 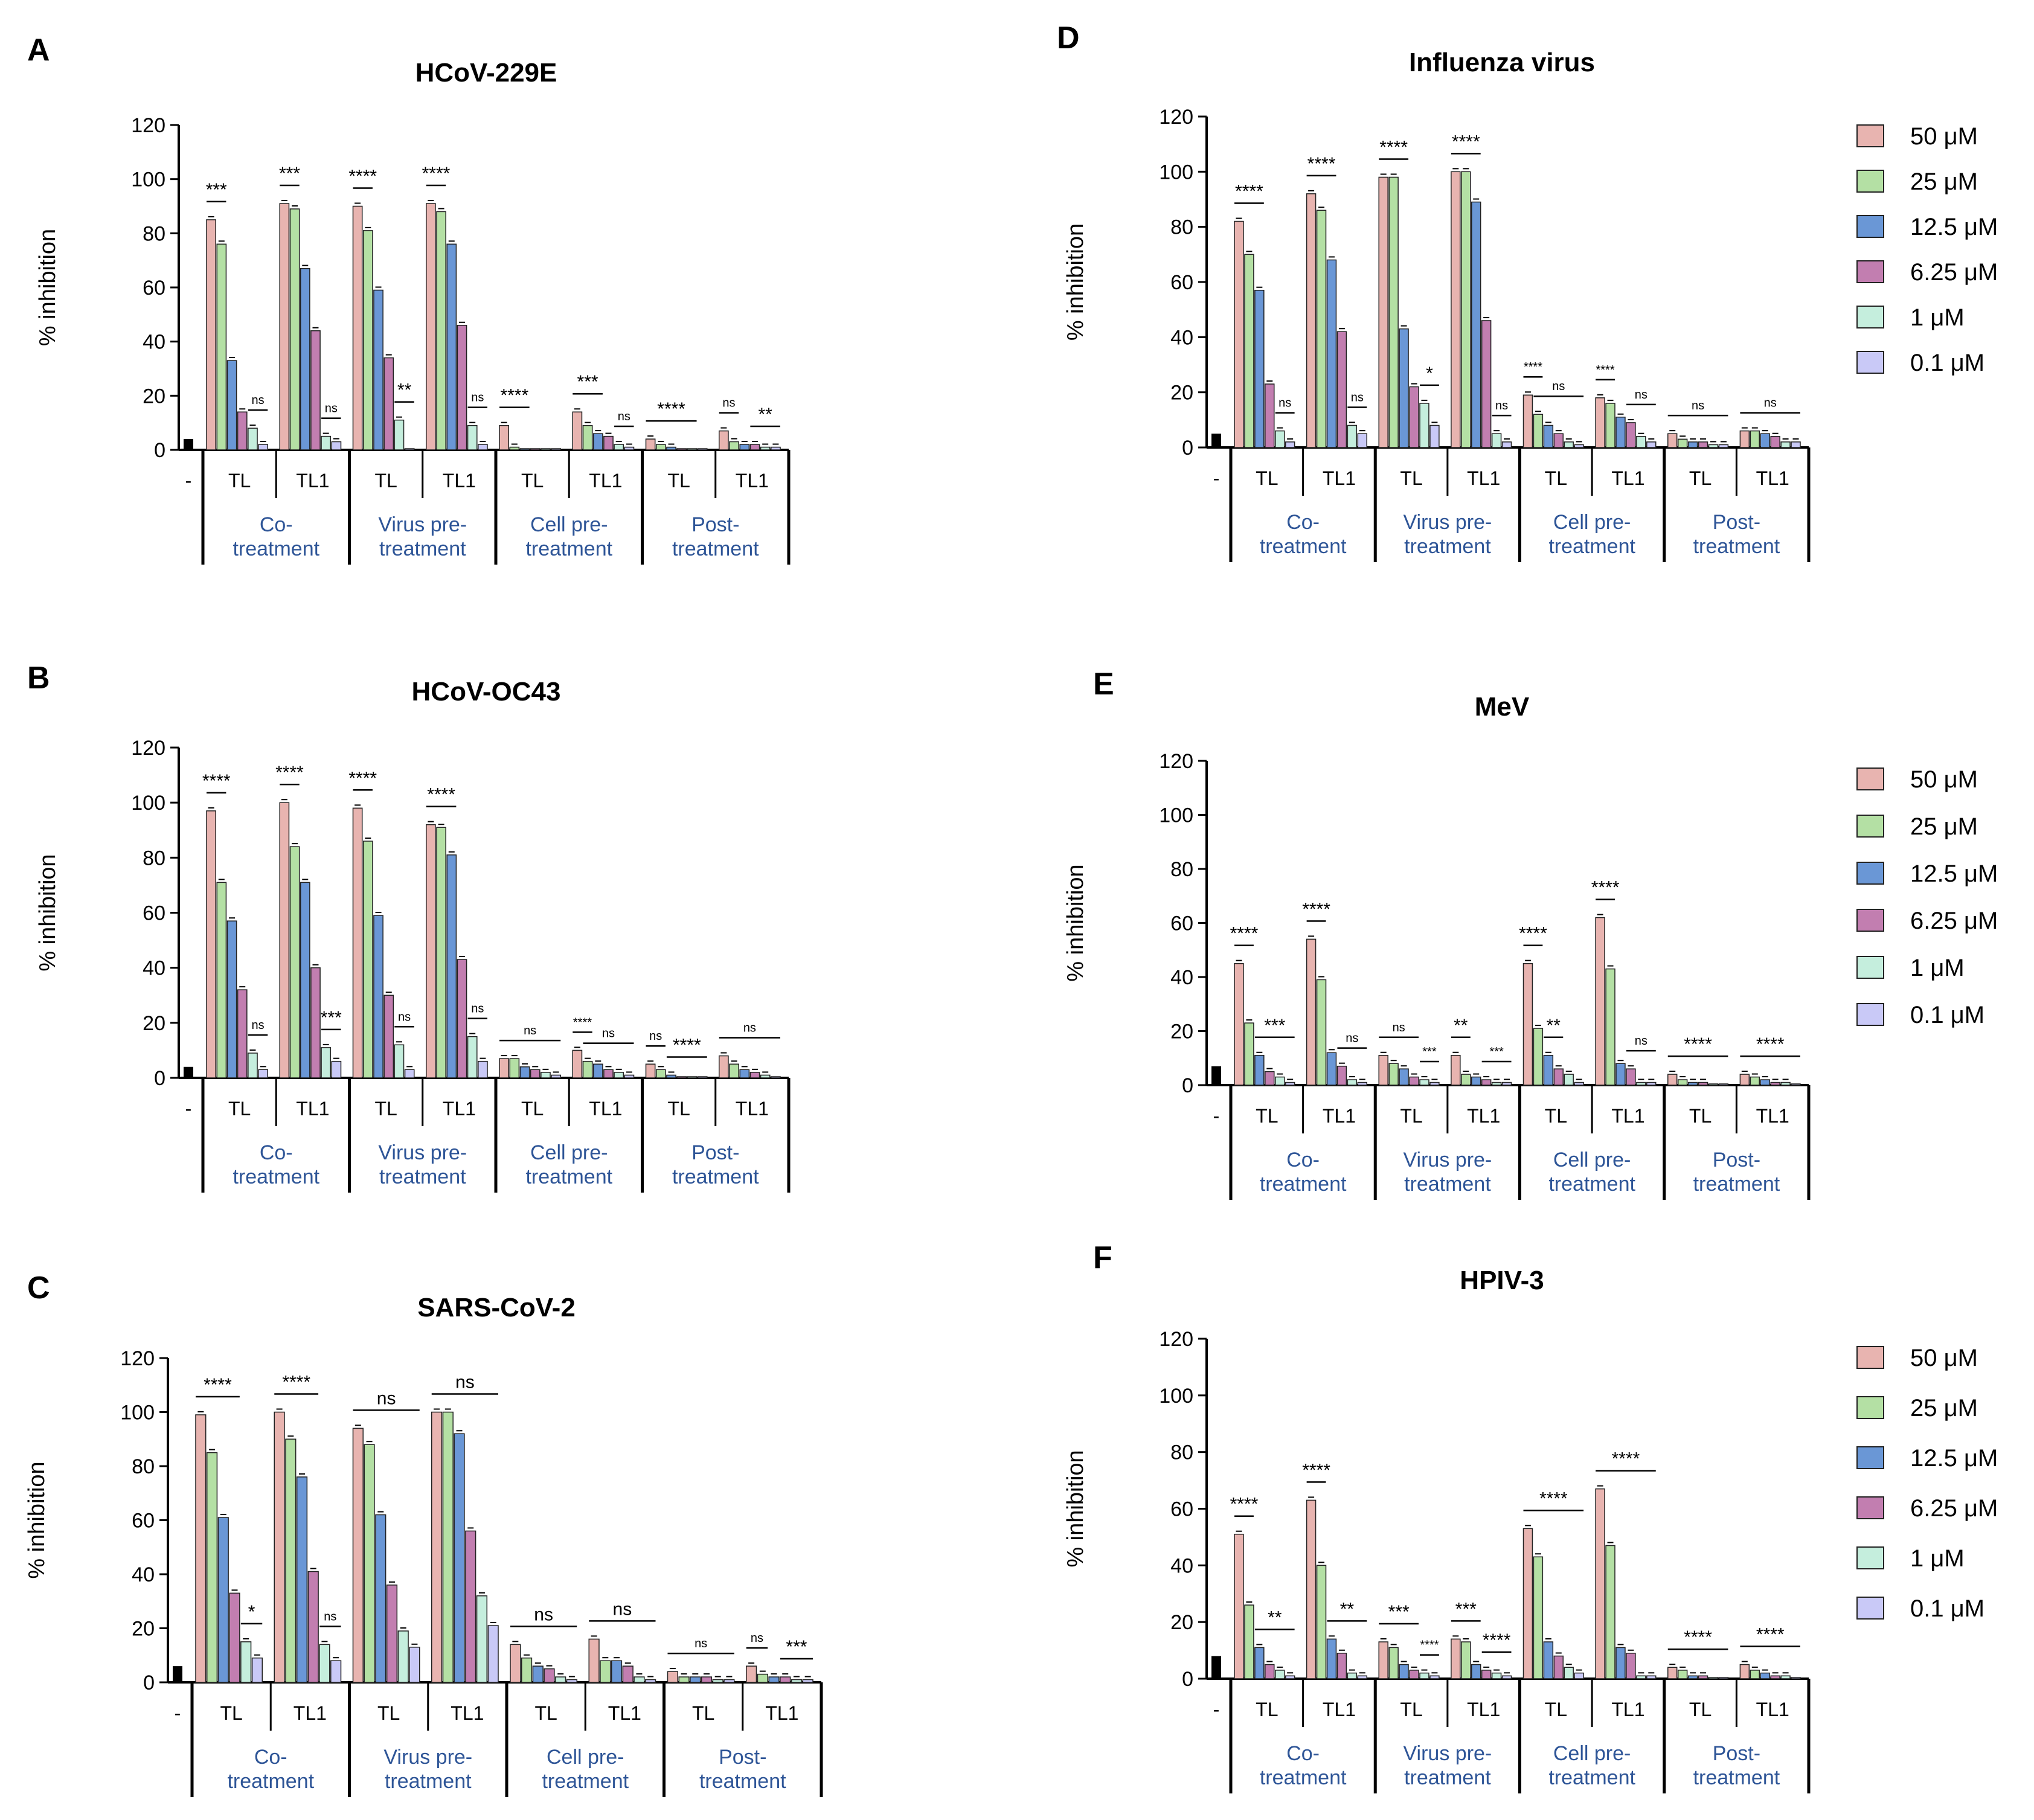 I want to click on y-tick-label: 20, so click(x=154, y=396).